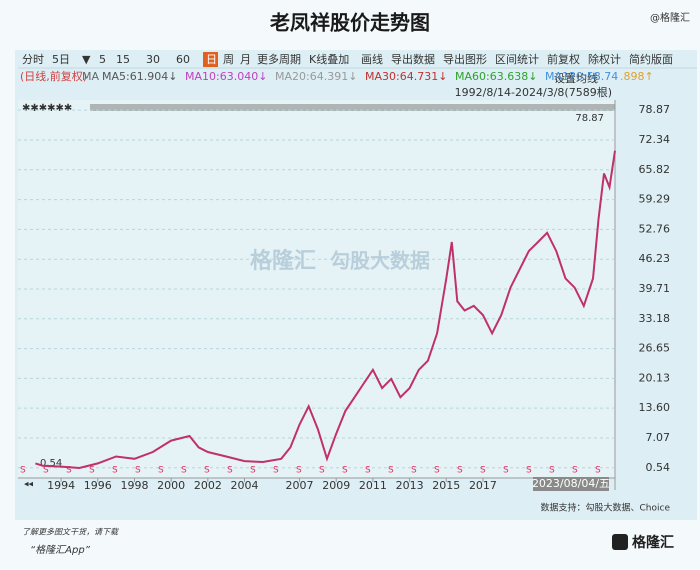 The height and width of the screenshot is (570, 700). I want to click on x-tick-label: 2015, so click(446, 485).